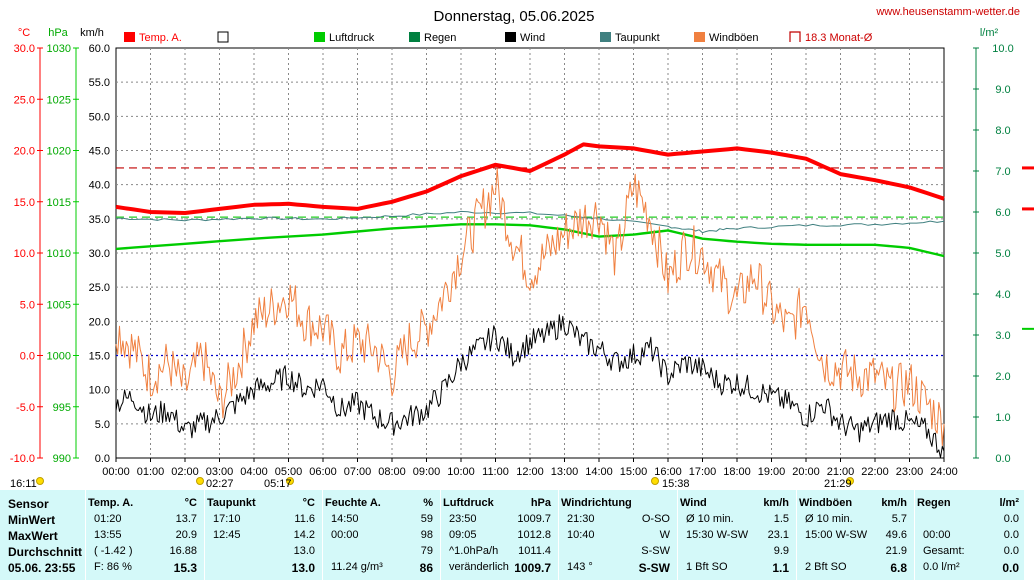 This screenshot has width=1034, height=587. What do you see at coordinates (62, 459) in the screenshot?
I see `pressure-tick-label: 990` at bounding box center [62, 459].